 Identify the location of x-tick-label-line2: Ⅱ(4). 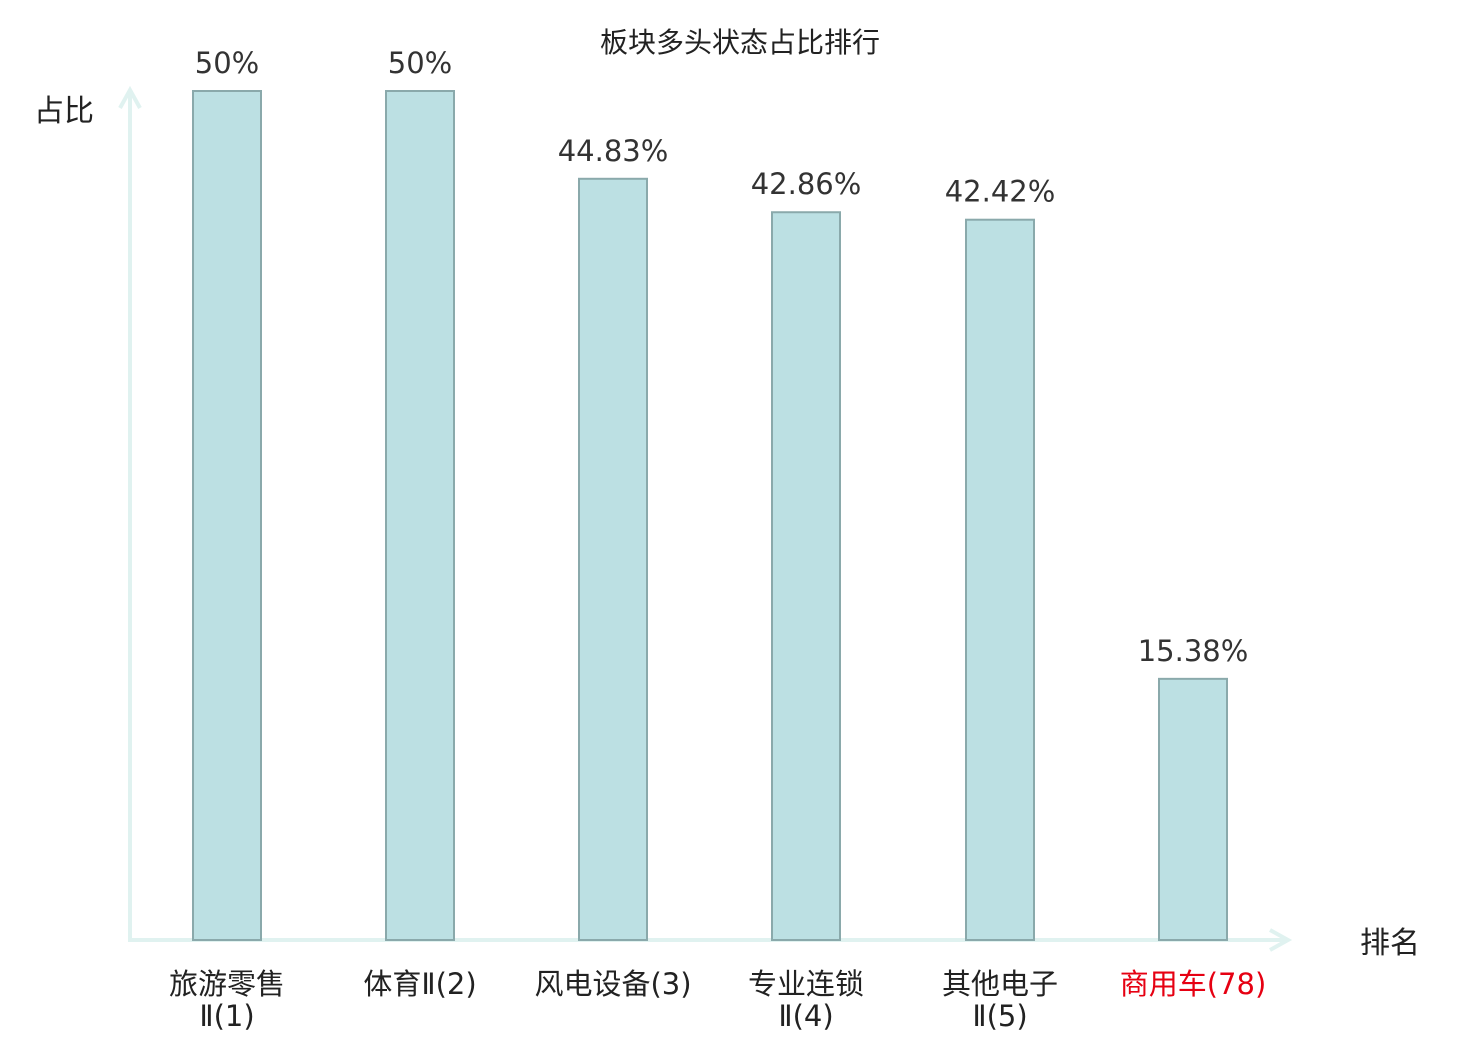
(805, 1016).